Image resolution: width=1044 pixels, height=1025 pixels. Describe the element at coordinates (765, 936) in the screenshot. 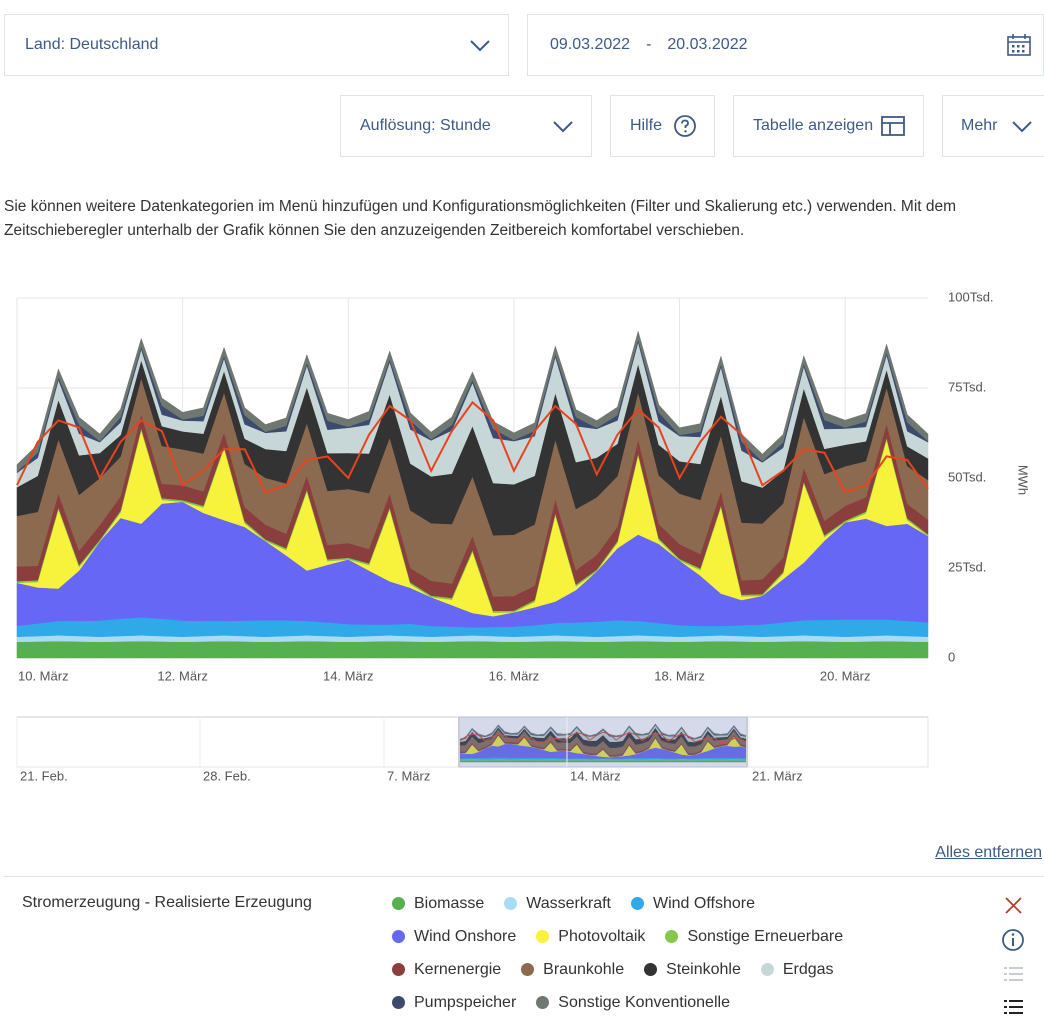

I see `legend-label: Sonstige Erneuerbare` at that location.